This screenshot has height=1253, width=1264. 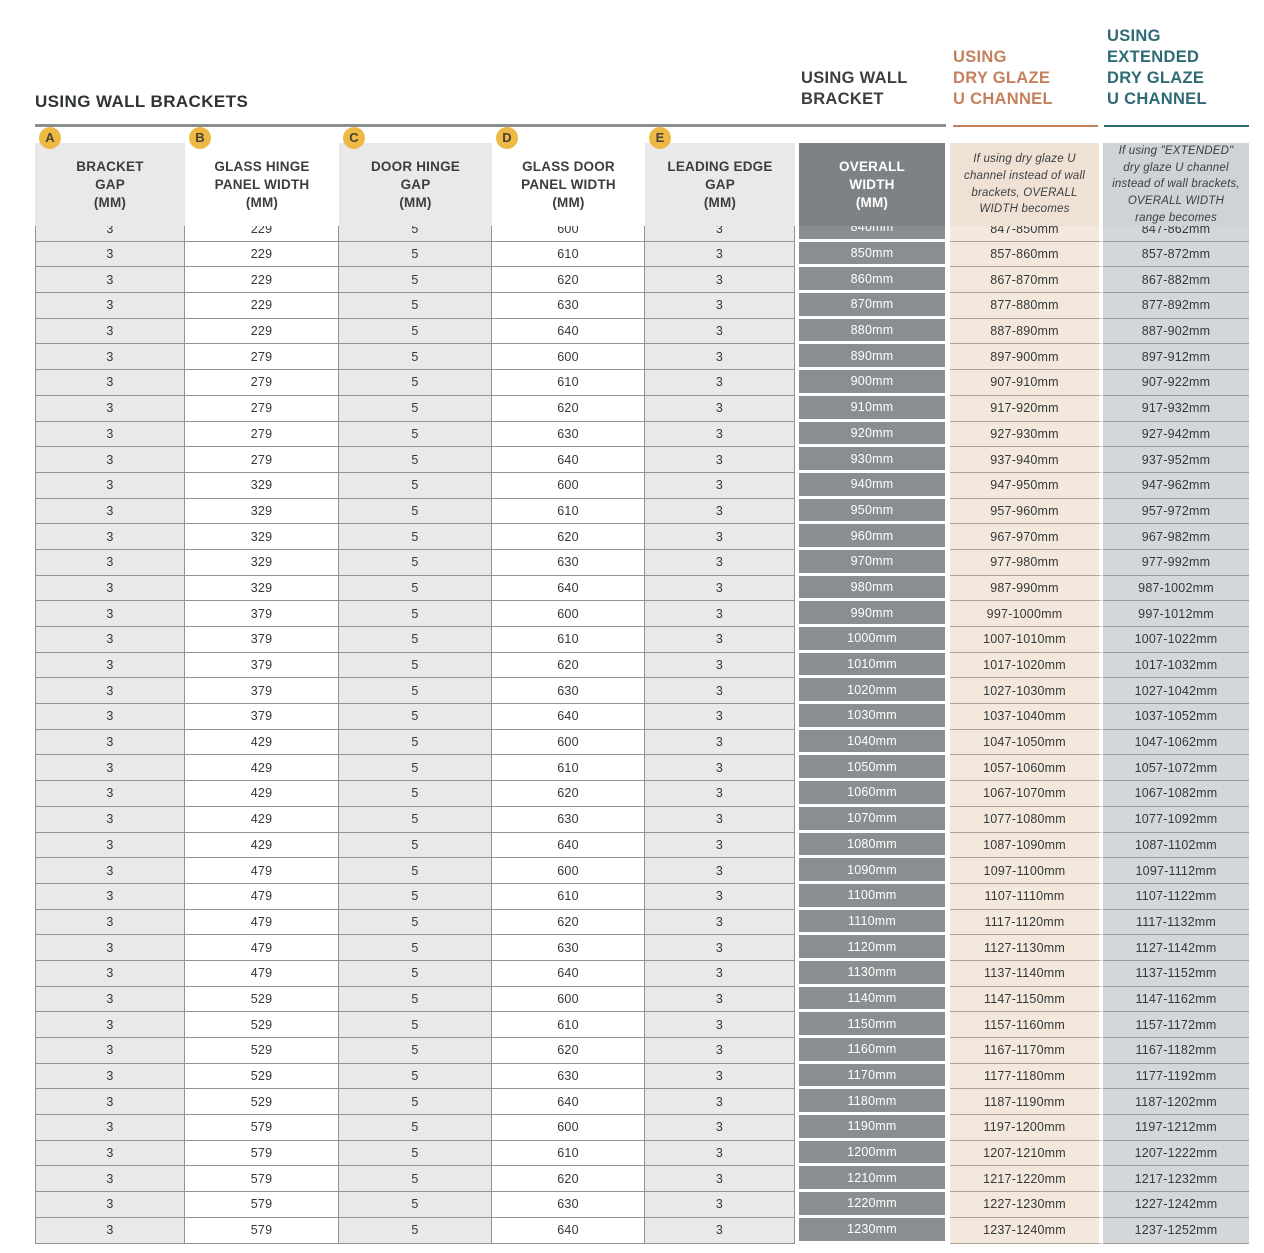 What do you see at coordinates (142, 101) in the screenshot?
I see `page-title: USING WALL BRACKETS` at bounding box center [142, 101].